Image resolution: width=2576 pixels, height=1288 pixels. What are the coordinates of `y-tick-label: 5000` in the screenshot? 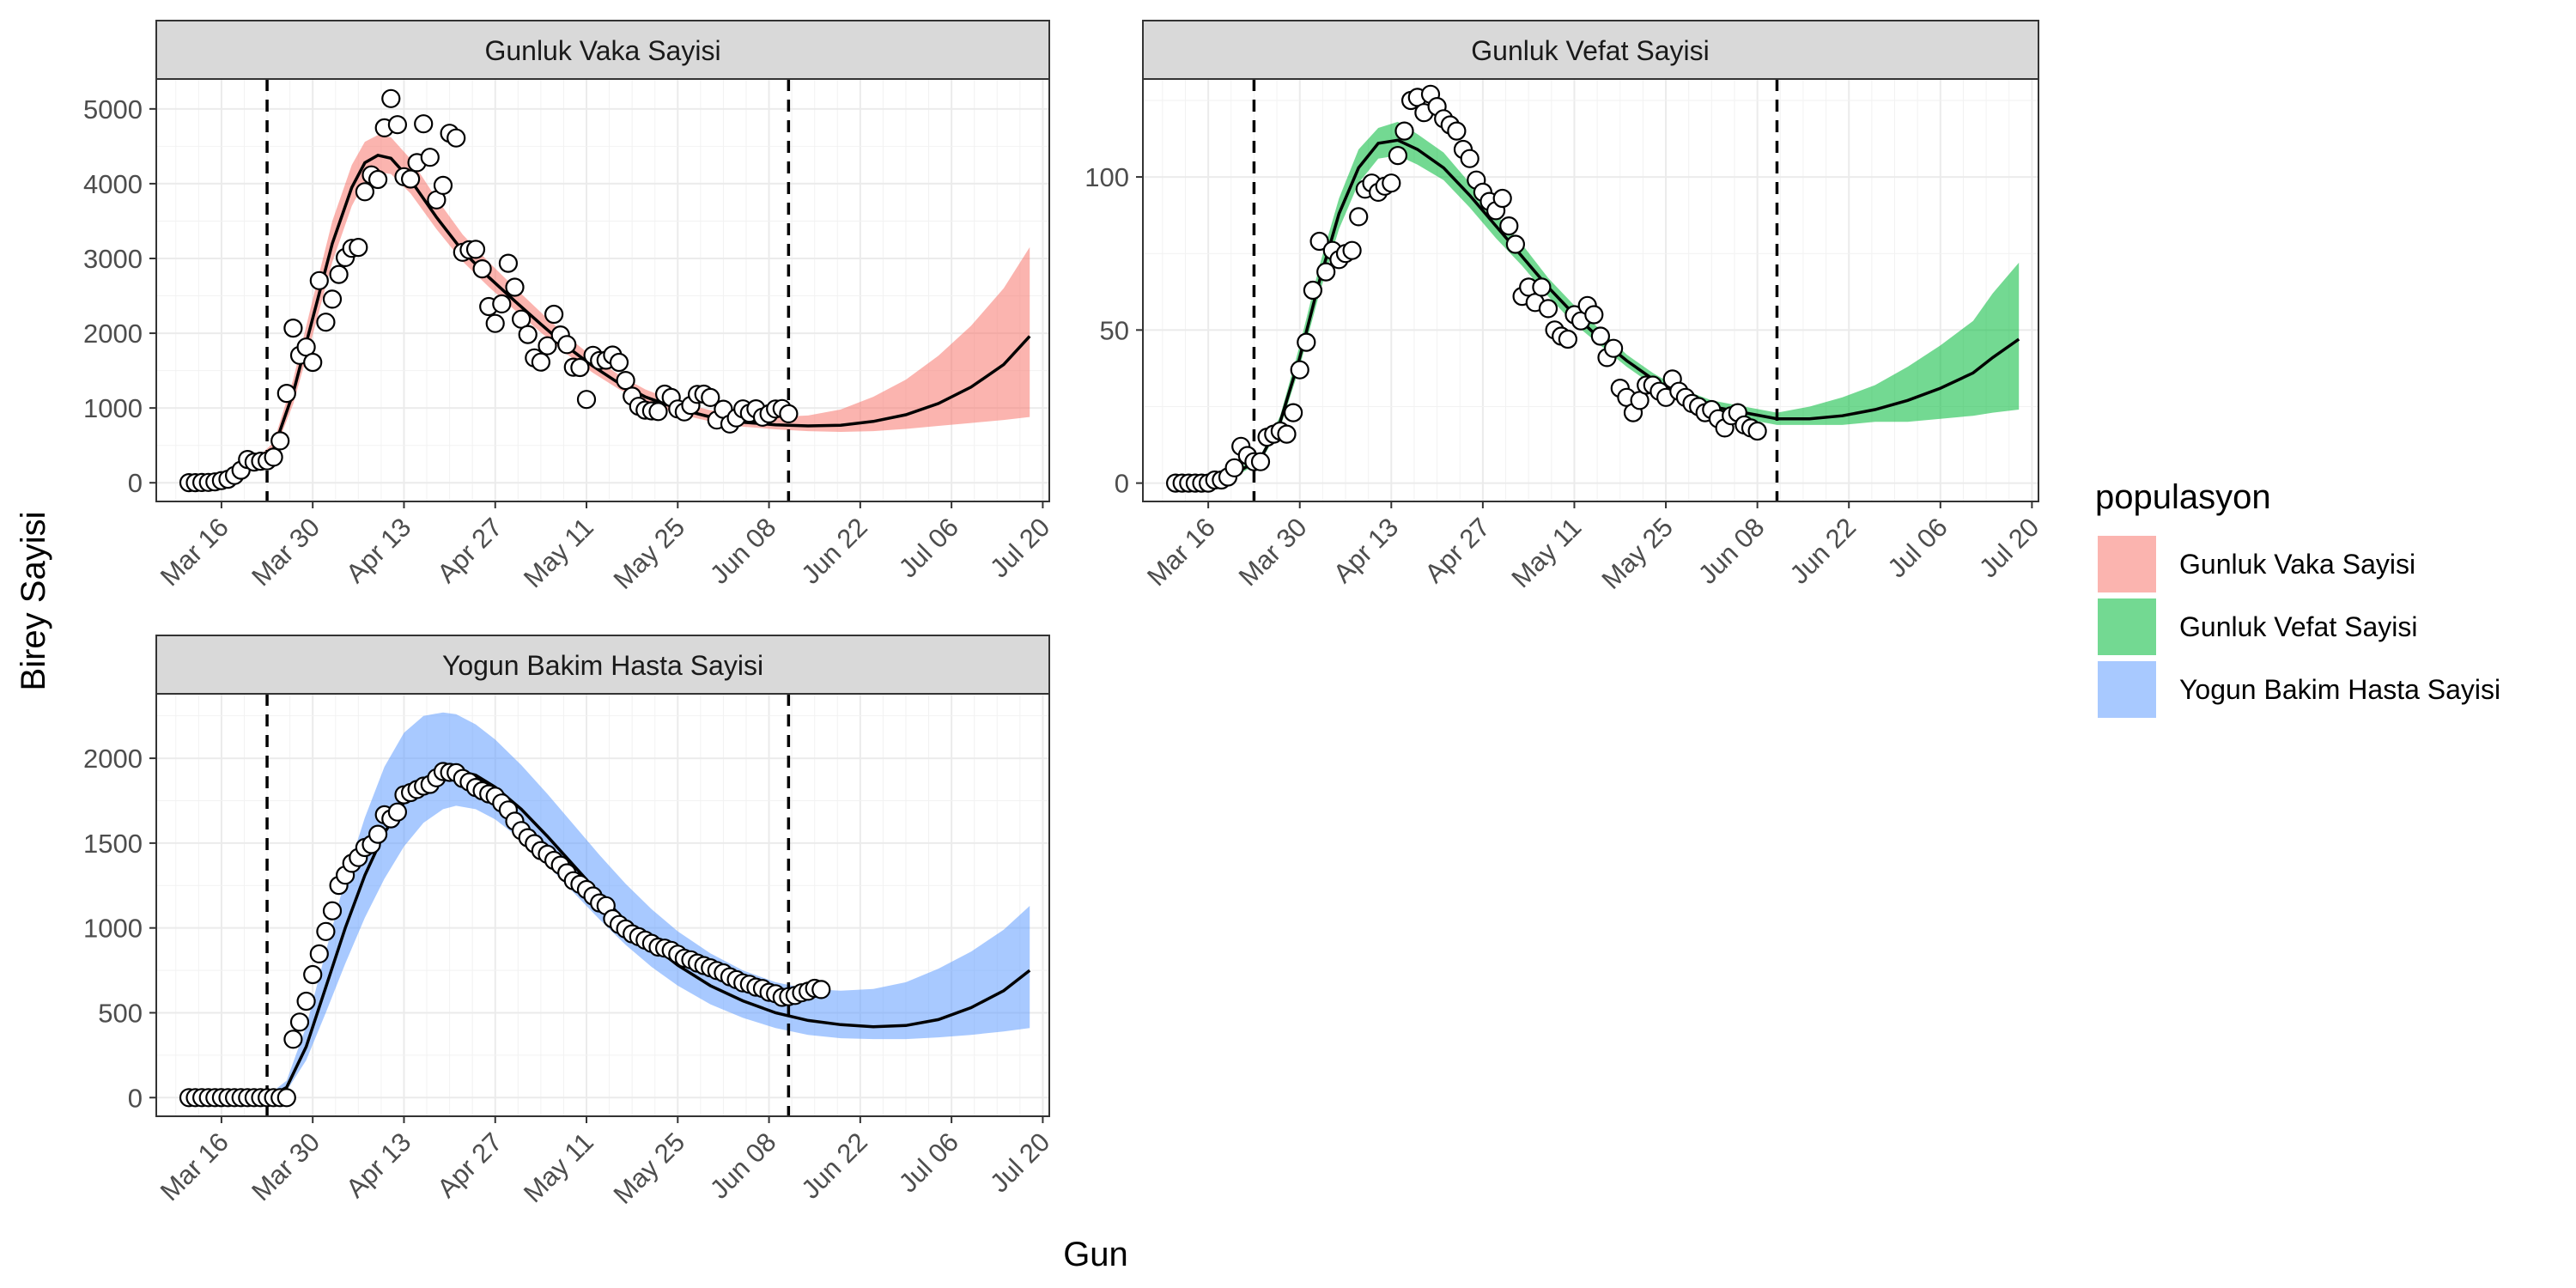 It's located at (113, 109).